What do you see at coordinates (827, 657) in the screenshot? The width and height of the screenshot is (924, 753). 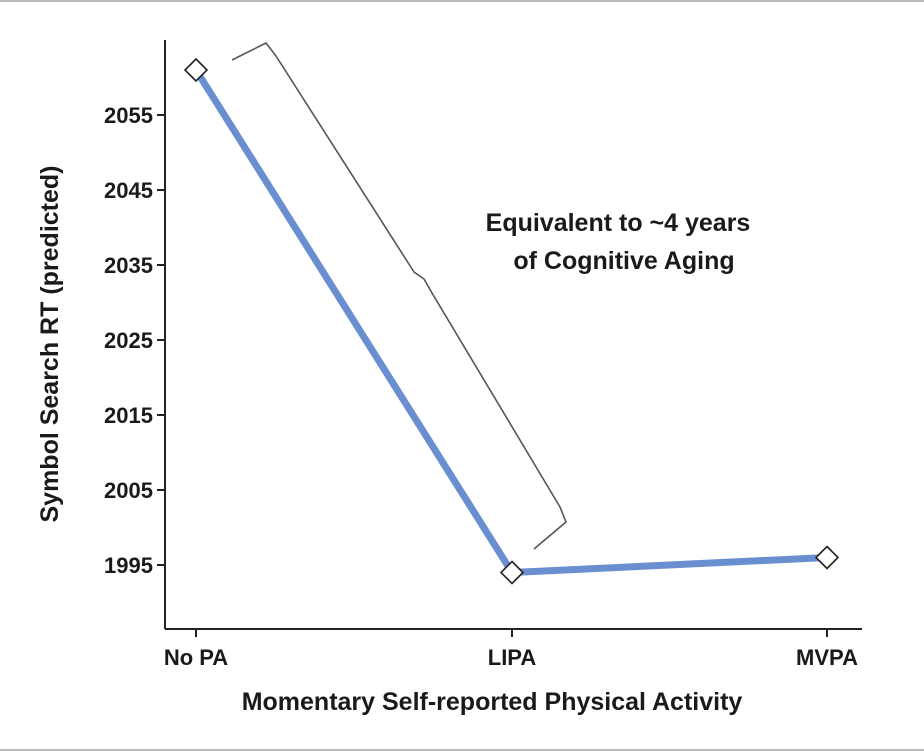 I see `x-tick-label: MVPA` at bounding box center [827, 657].